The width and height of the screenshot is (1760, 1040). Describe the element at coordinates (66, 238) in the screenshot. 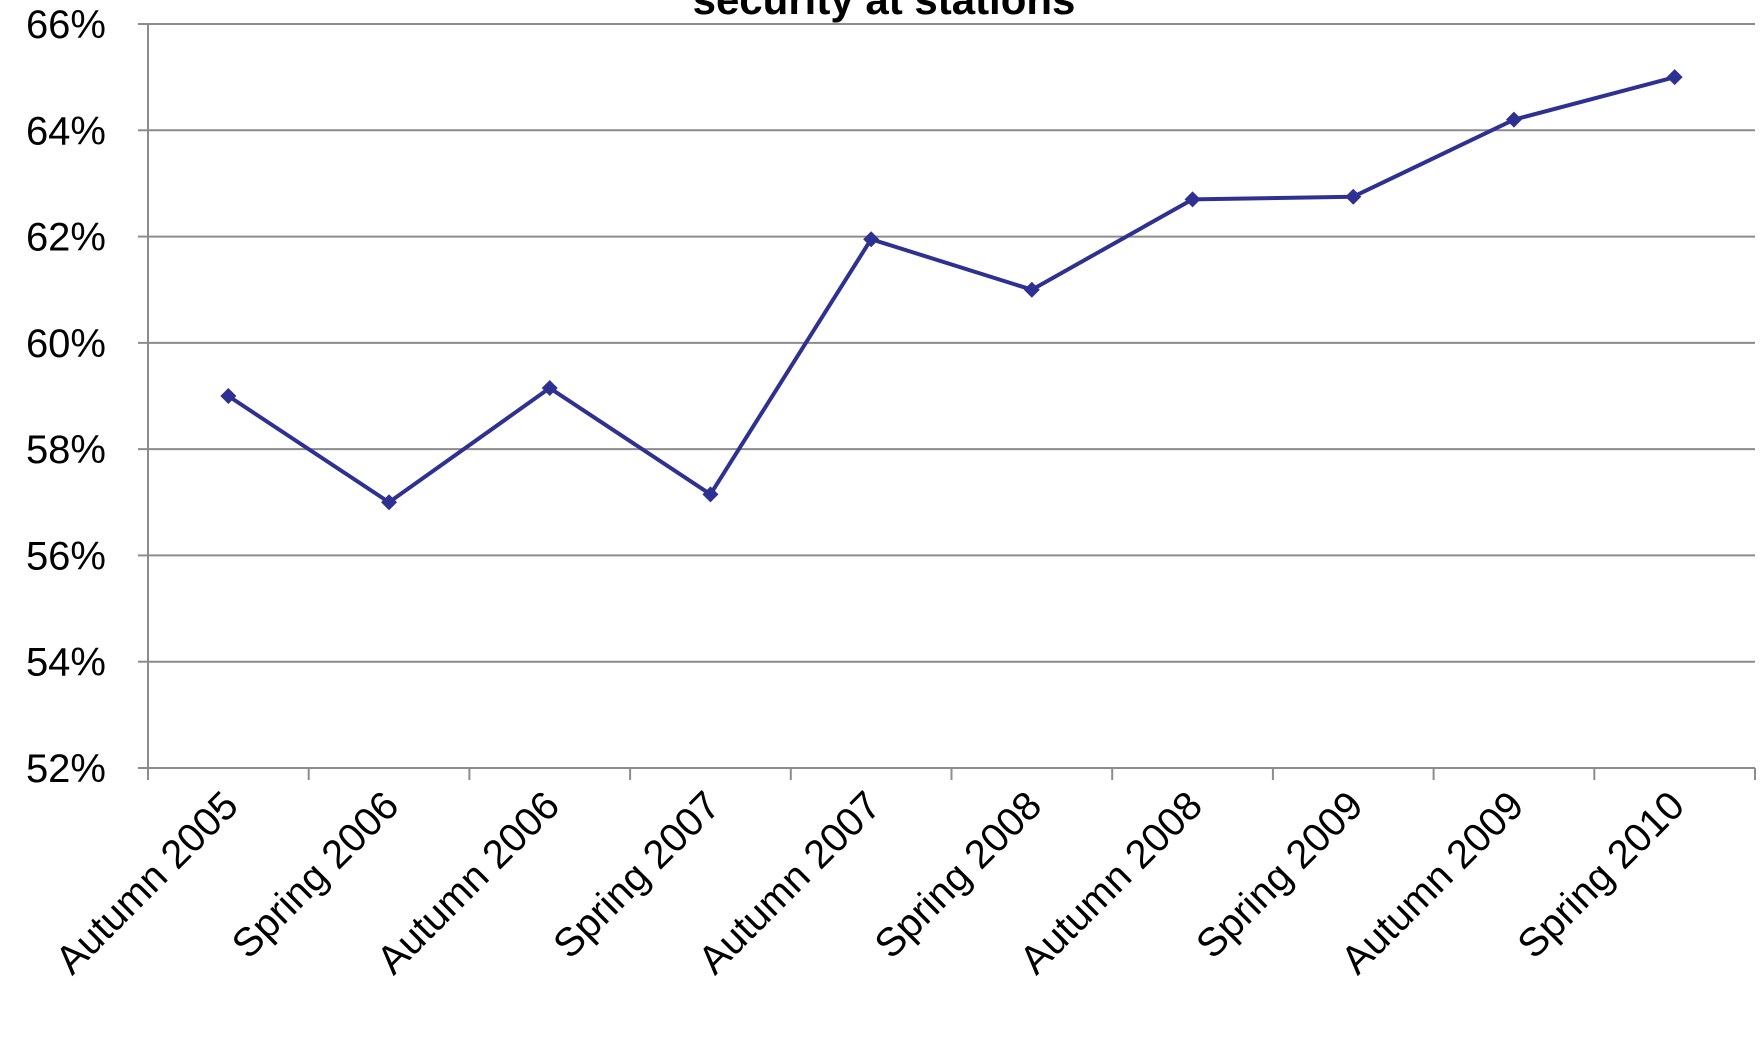

I see `y-tick-label: 62%` at that location.